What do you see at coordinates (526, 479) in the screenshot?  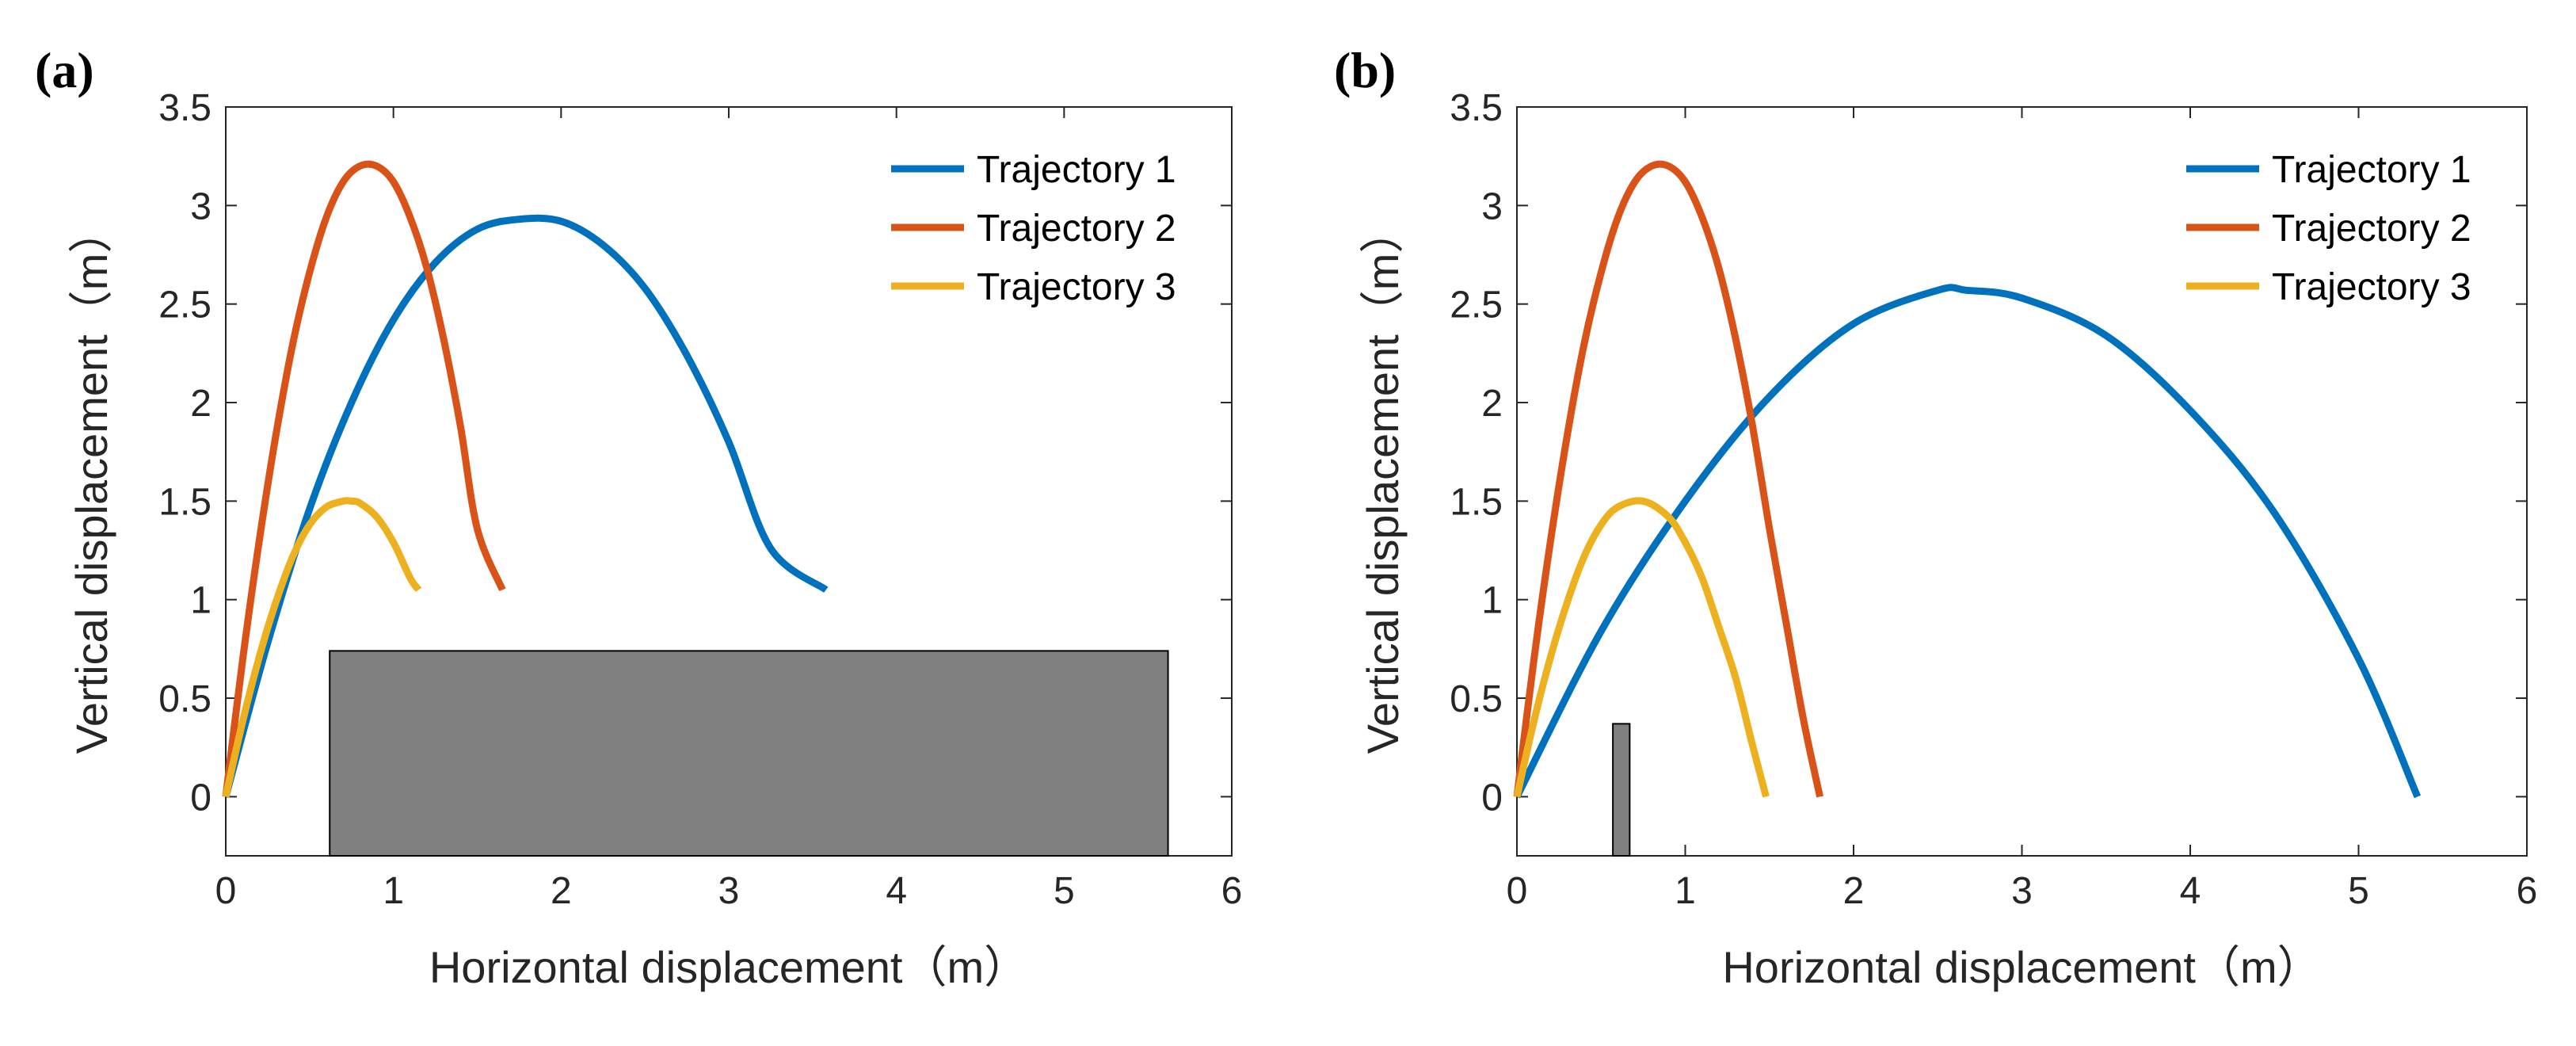 I see `trajectories-a` at bounding box center [526, 479].